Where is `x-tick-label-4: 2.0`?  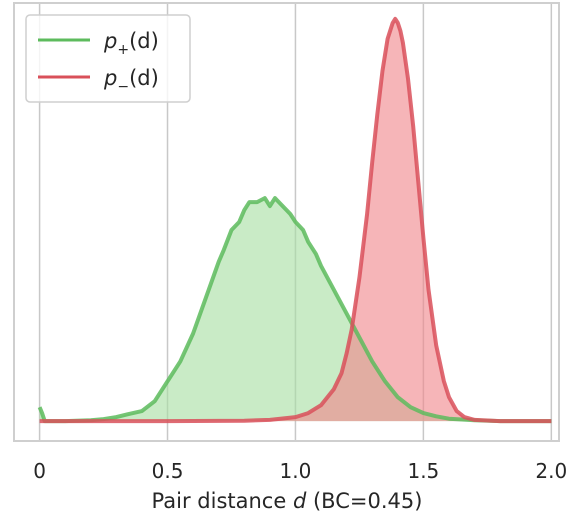 x-tick-label-4: 2.0 is located at coordinates (551, 471).